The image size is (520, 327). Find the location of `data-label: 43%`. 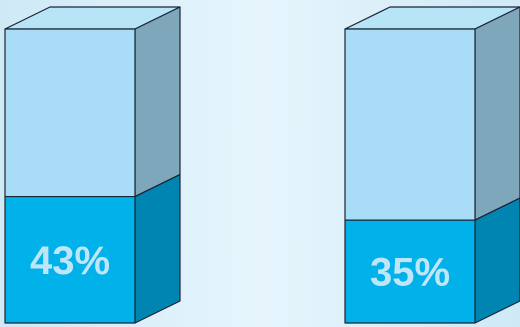

data-label: 43% is located at coordinates (70, 261).